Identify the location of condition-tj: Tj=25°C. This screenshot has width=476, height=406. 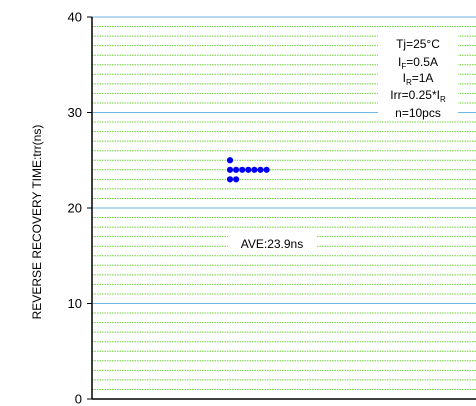
(418, 44).